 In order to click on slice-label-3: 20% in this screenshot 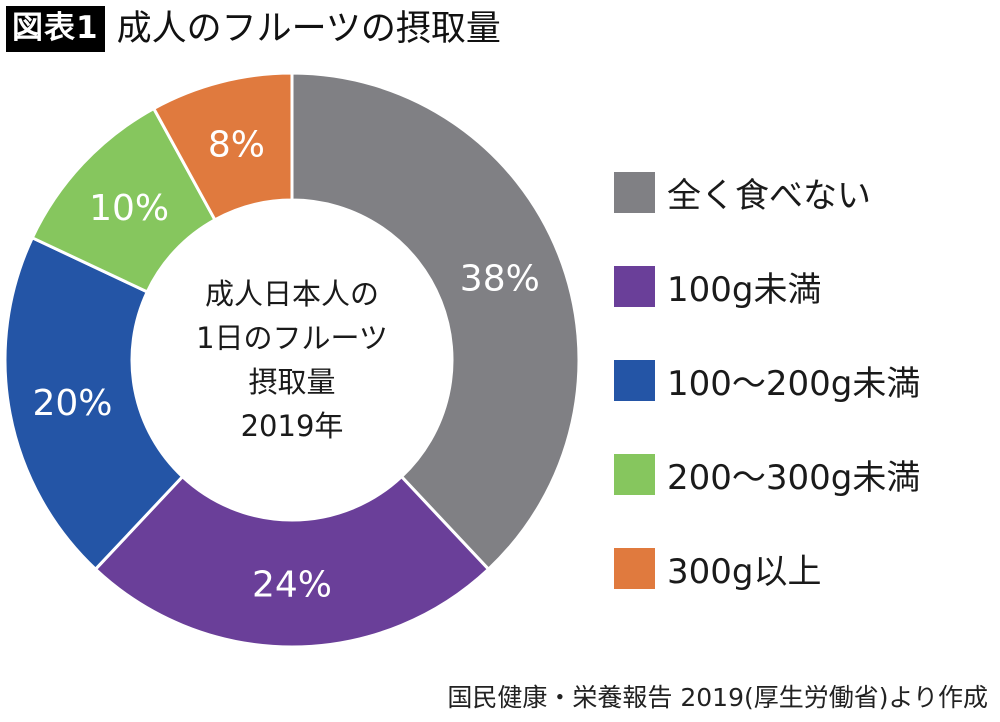, I will do `click(72, 403)`.